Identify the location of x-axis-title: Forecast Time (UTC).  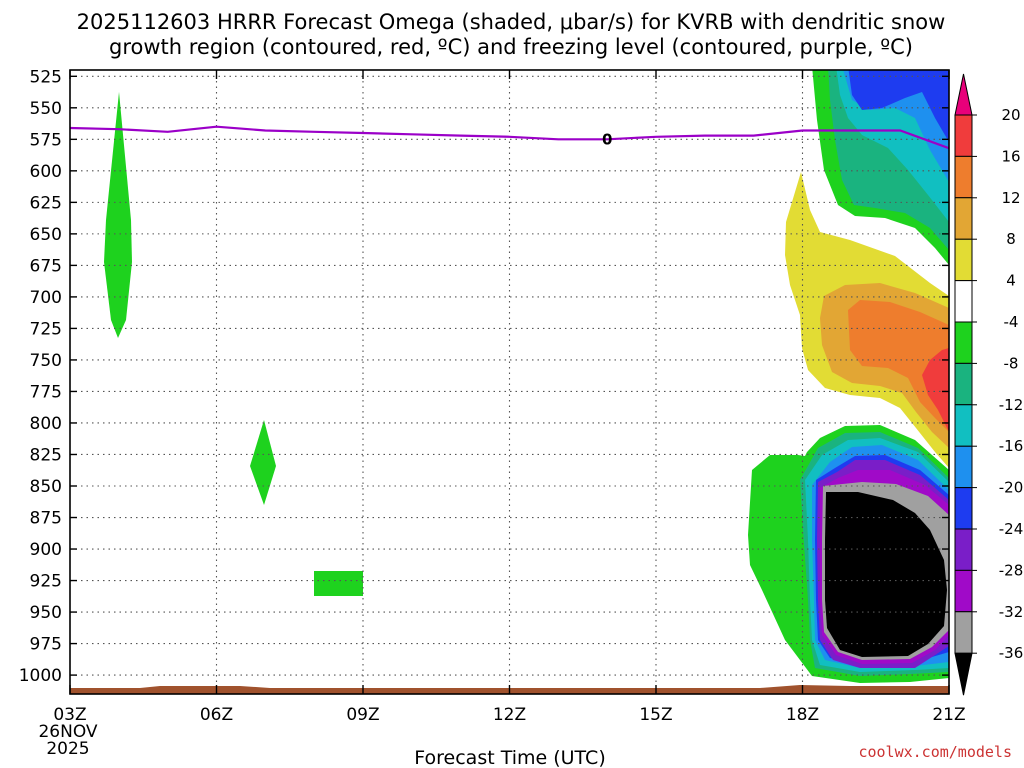
(509, 757).